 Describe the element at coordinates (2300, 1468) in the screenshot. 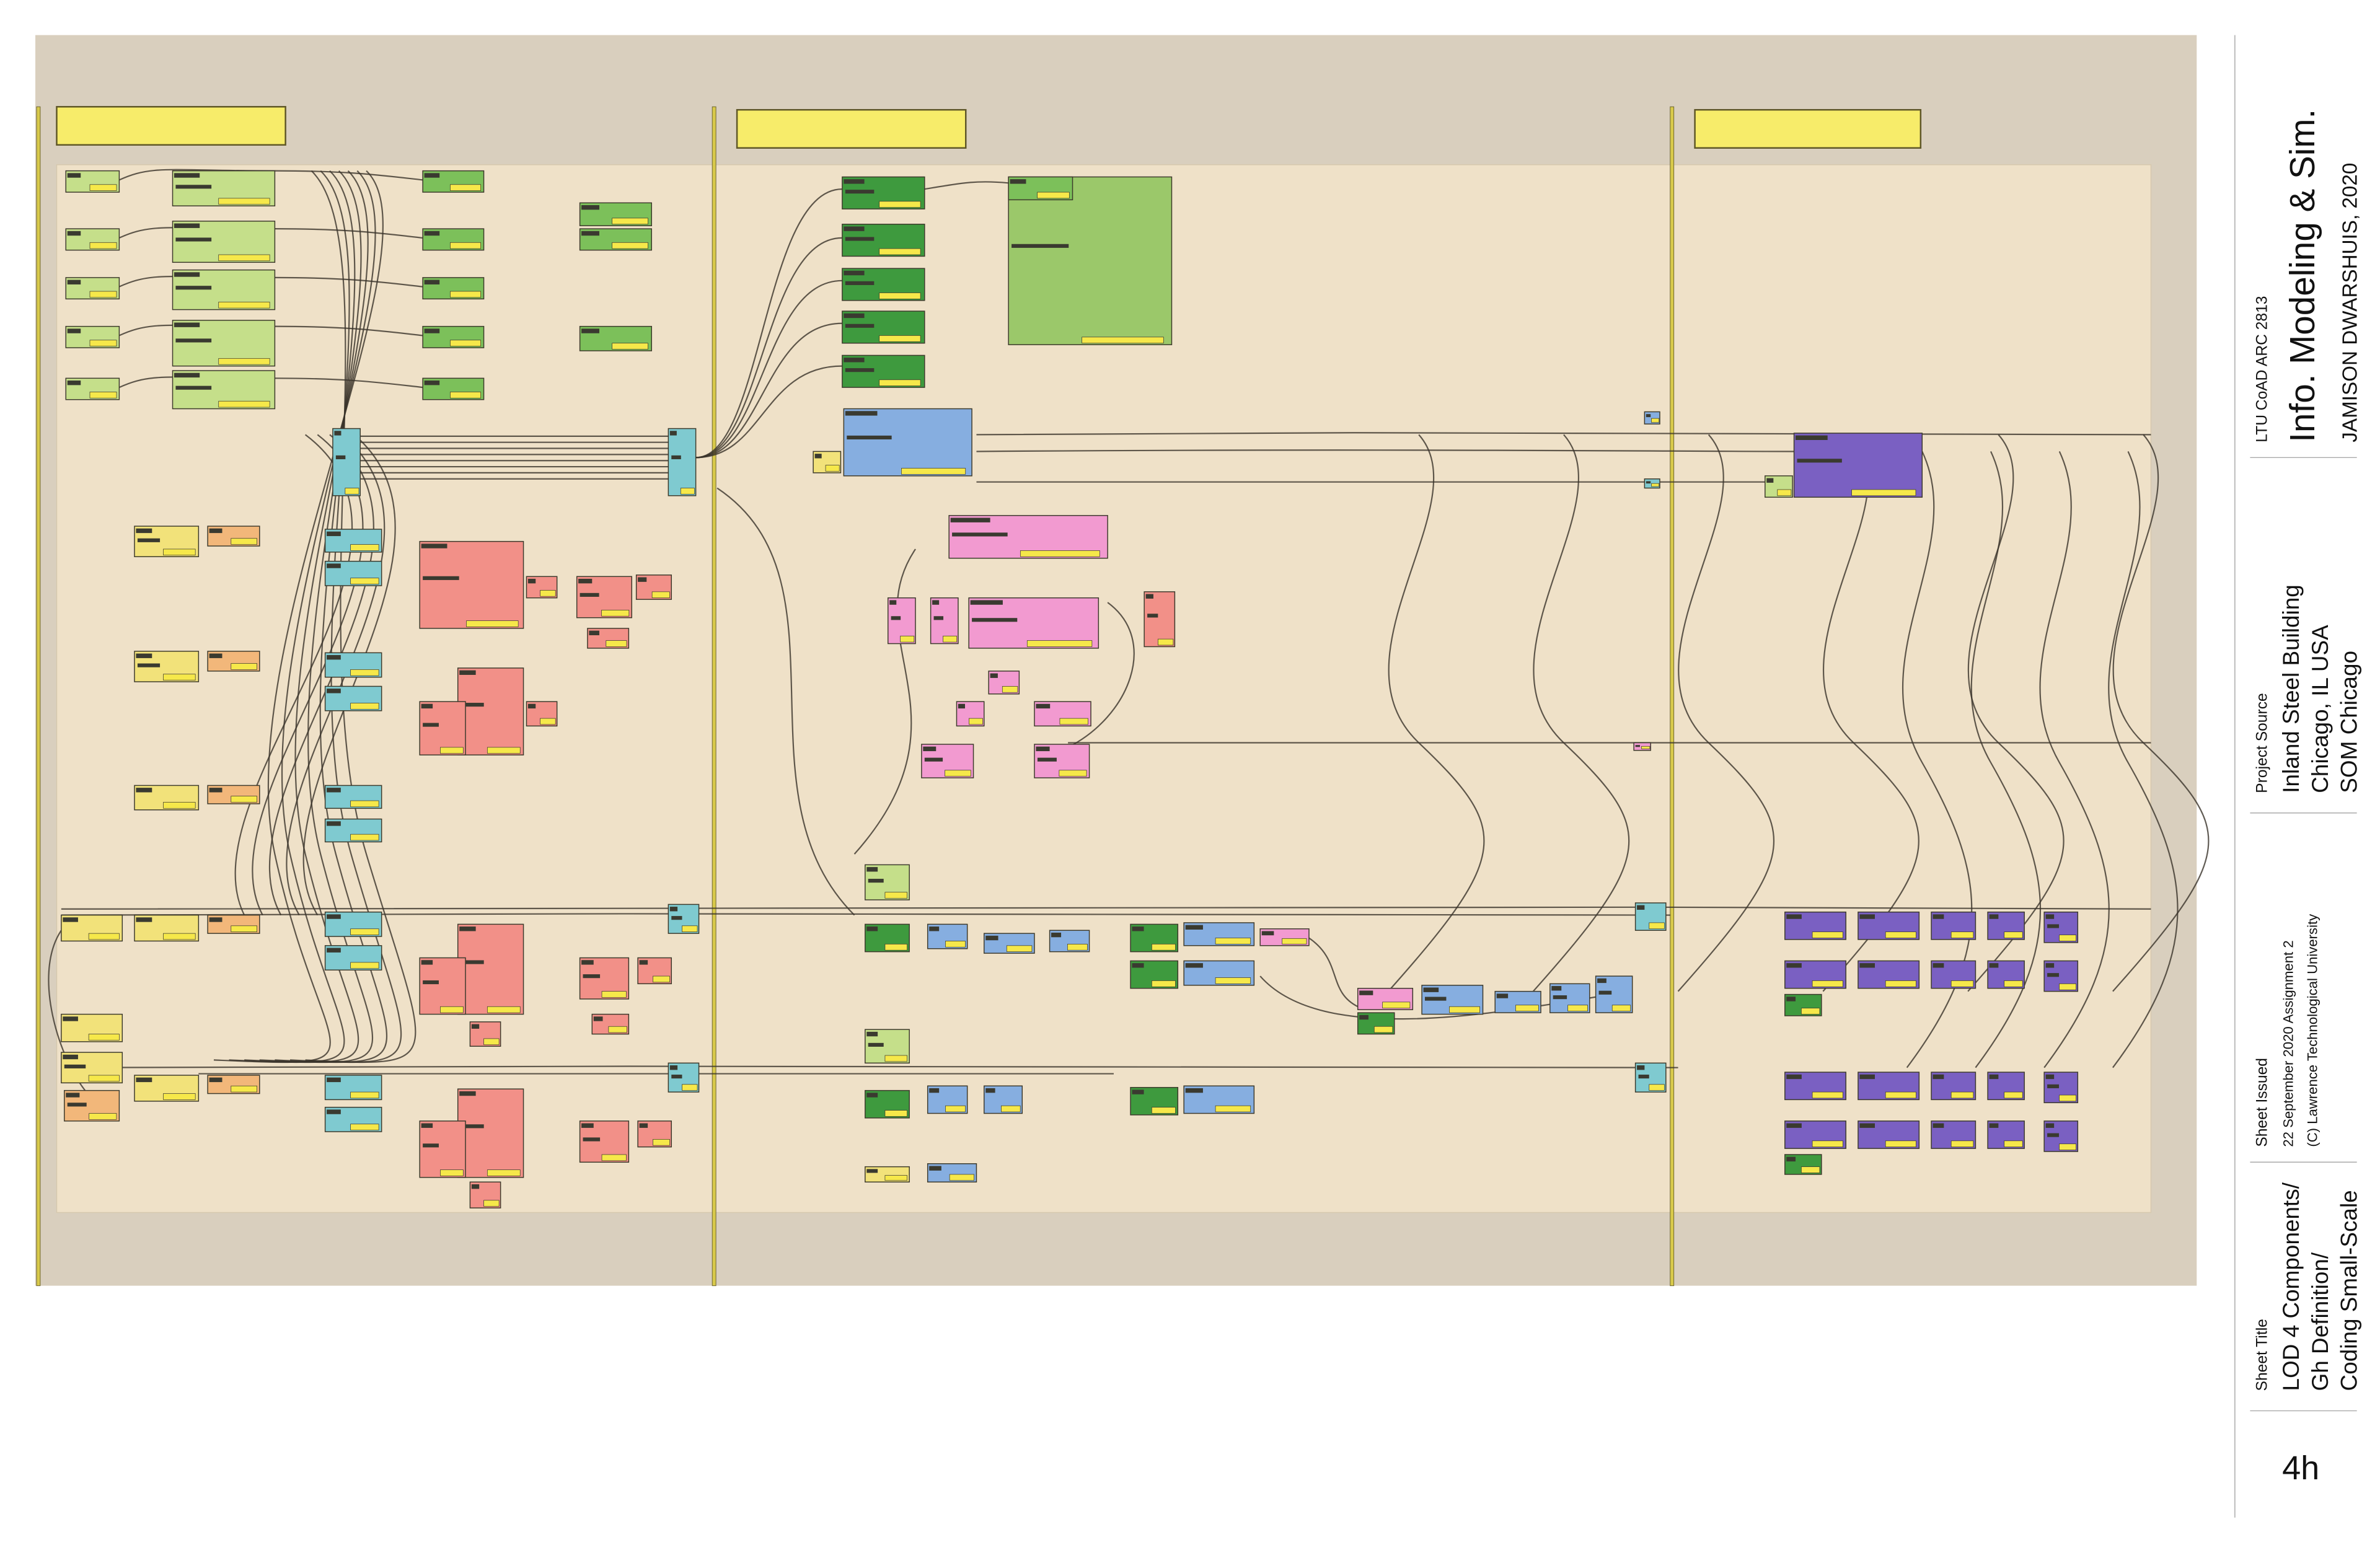

I see `sheet-number: 4h` at that location.